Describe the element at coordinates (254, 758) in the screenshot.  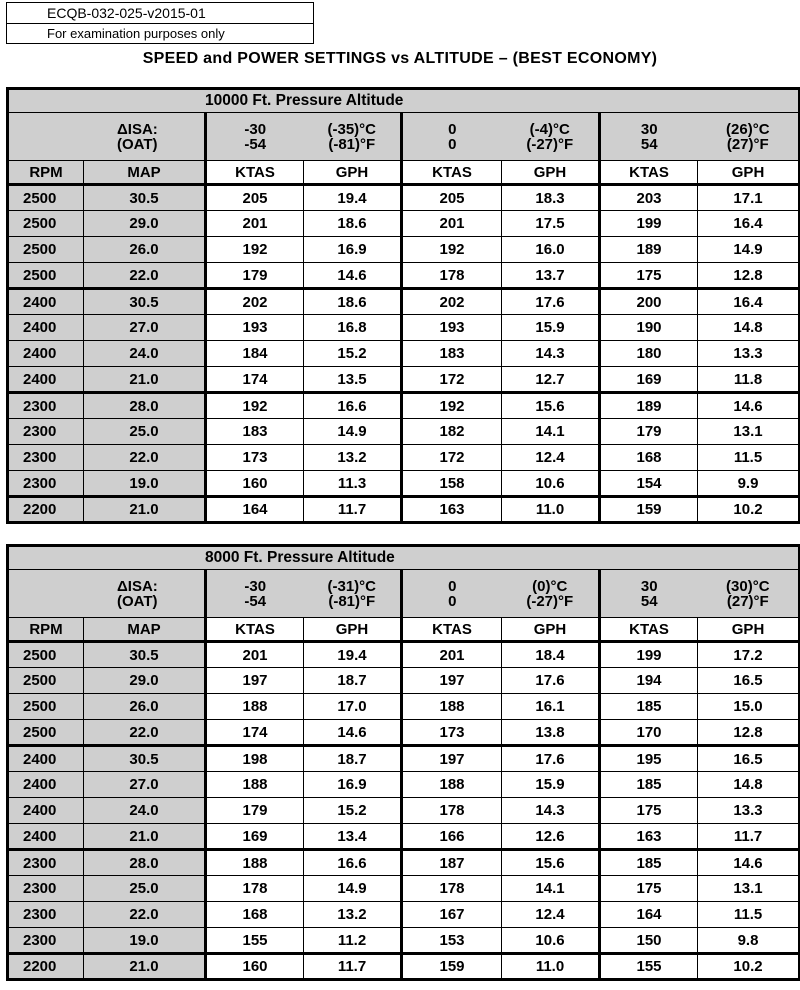
I see `cell-ktas: 198` at that location.